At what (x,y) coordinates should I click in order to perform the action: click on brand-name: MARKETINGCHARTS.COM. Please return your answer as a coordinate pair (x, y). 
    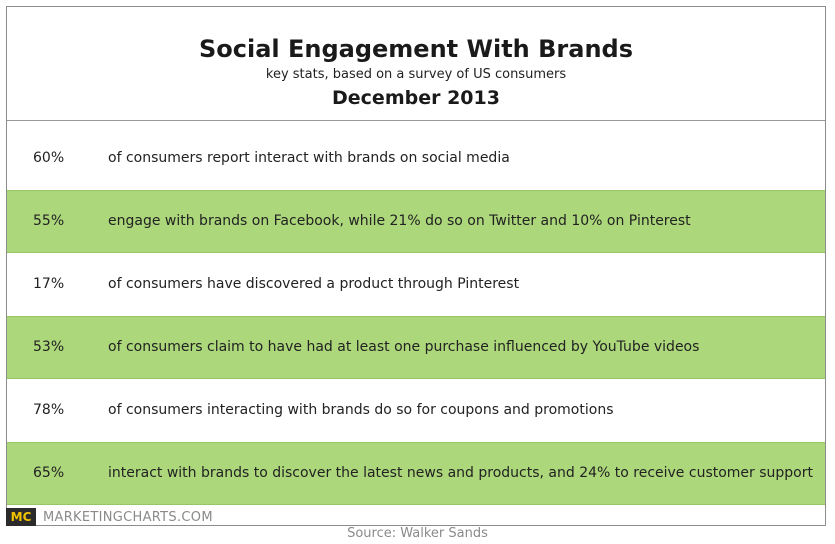
    Looking at the image, I should click on (128, 517).